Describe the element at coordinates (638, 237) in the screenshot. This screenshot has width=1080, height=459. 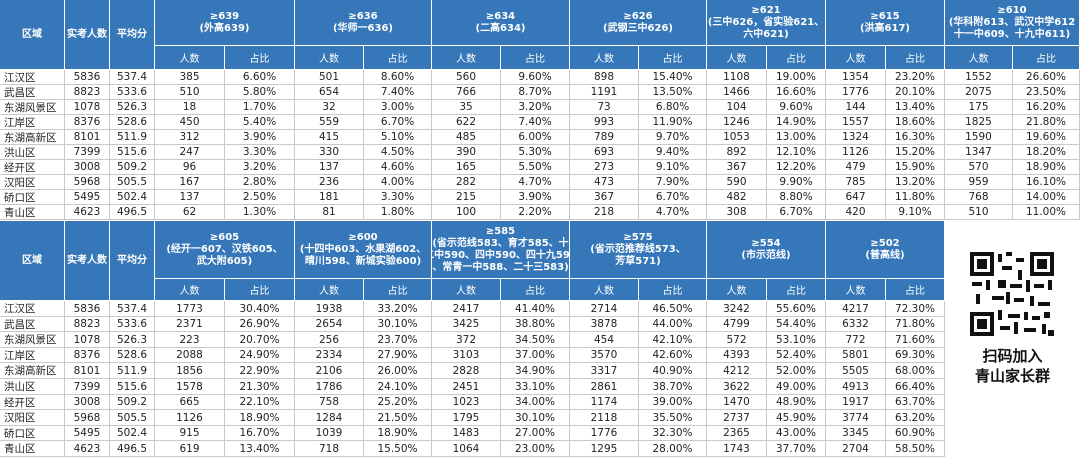
I see `group-label: ≥575` at that location.